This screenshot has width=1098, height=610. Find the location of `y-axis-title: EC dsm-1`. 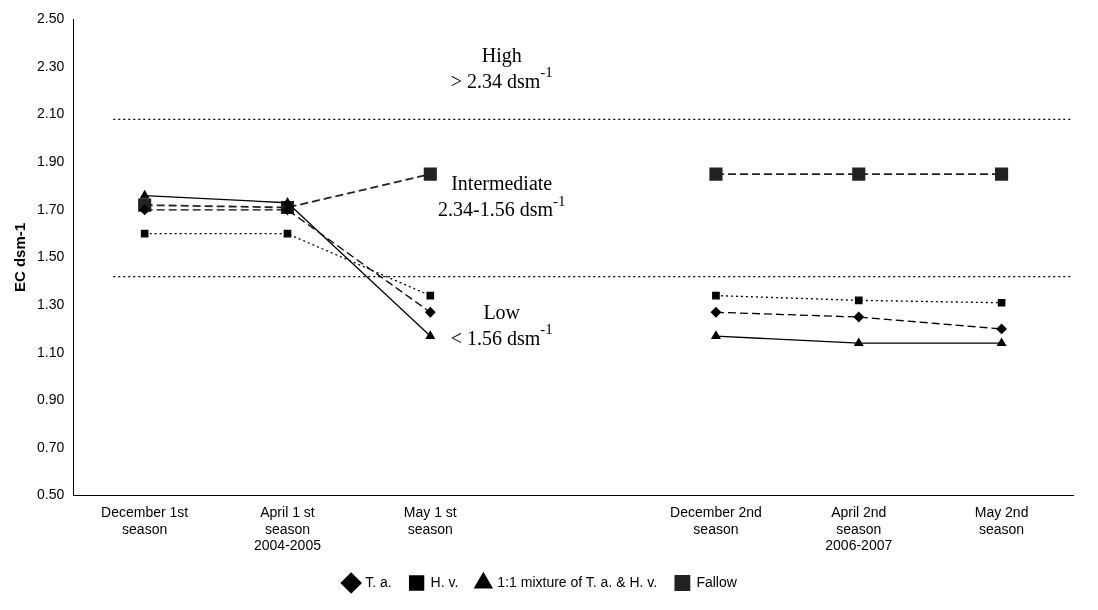

y-axis-title: EC dsm-1 is located at coordinates (20, 257).